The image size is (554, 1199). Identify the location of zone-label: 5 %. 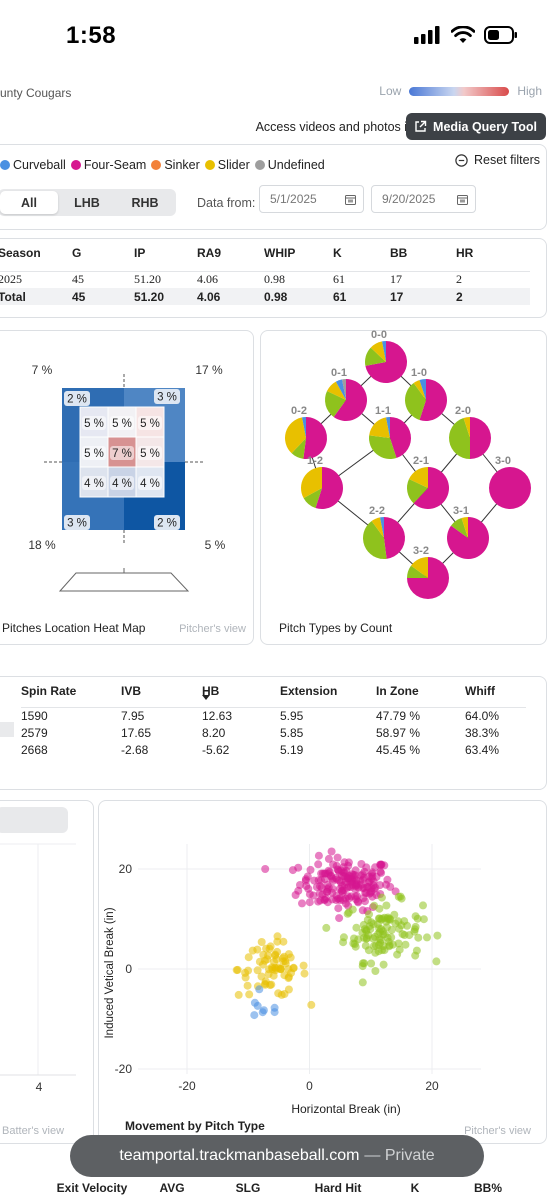
(122, 424).